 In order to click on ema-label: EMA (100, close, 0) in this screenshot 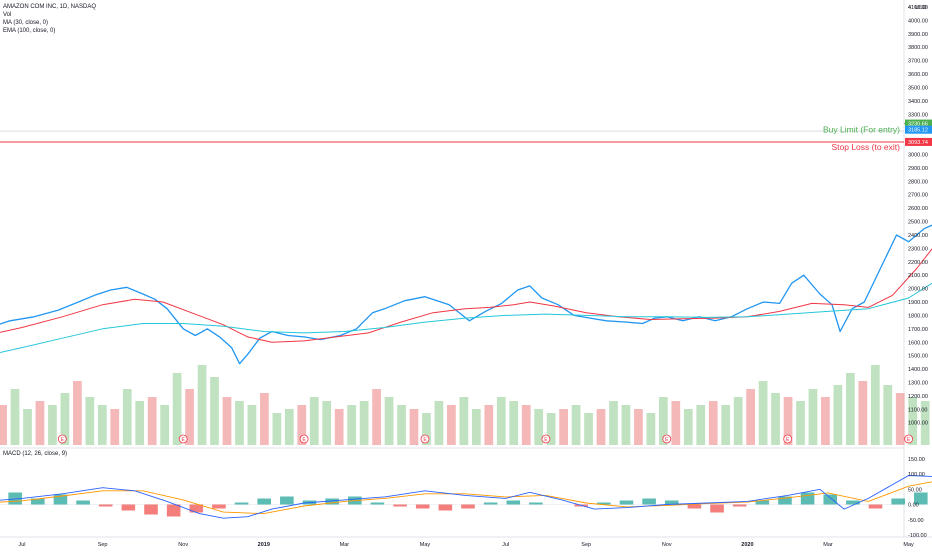, I will do `click(29, 31)`.